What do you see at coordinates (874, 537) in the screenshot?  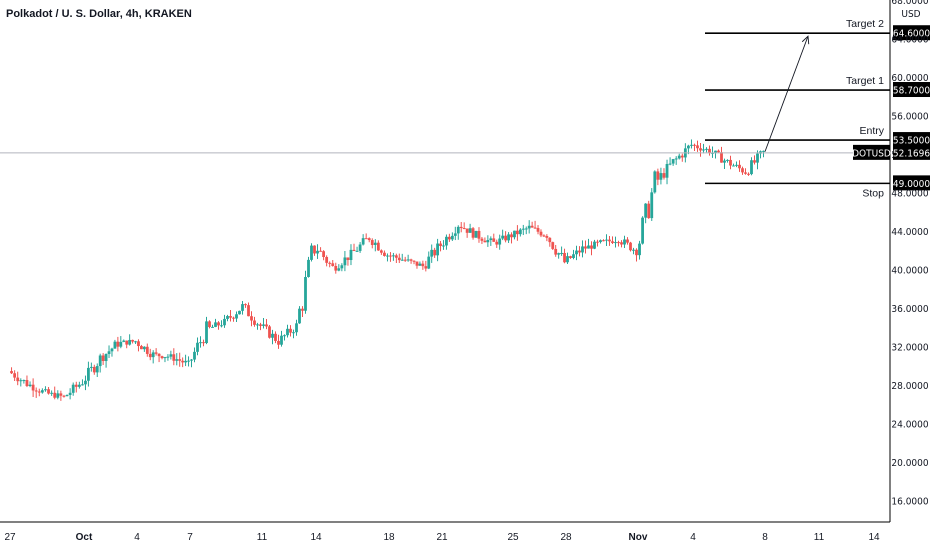 I see `time-tick-label: 14` at bounding box center [874, 537].